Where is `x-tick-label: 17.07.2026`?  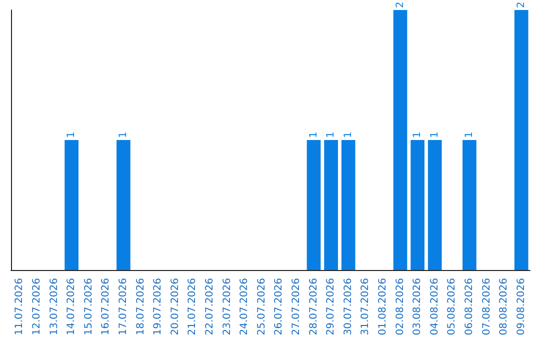 x-tick-label: 17.07.2026 is located at coordinates (123, 307).